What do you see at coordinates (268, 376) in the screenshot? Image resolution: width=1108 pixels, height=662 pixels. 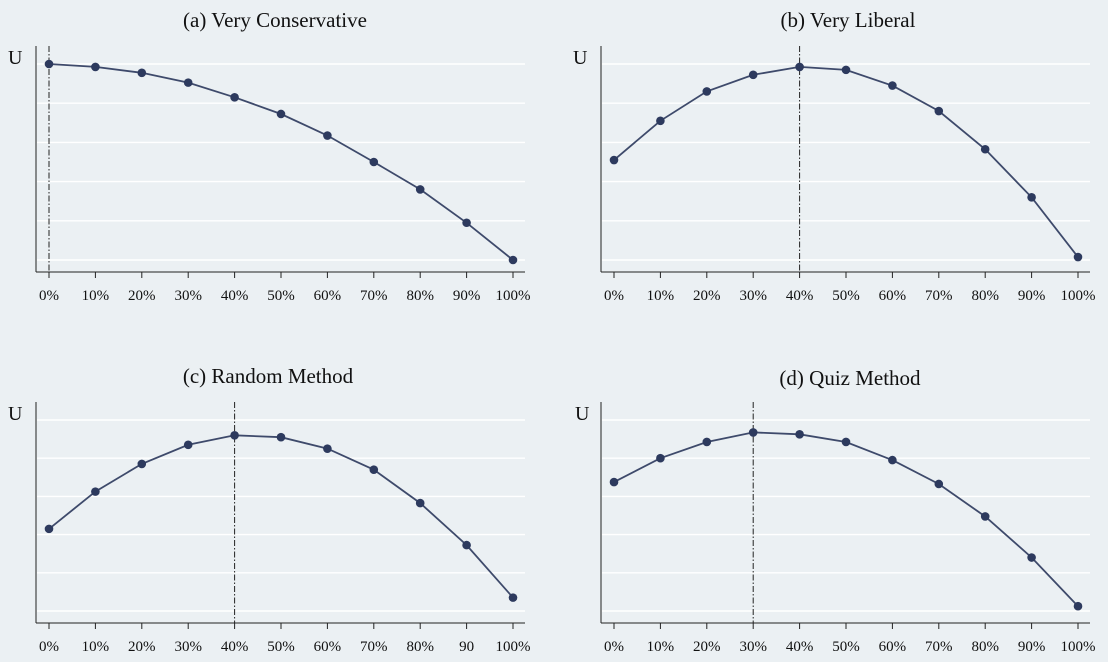 I see `panel-title: (c) Random Method` at bounding box center [268, 376].